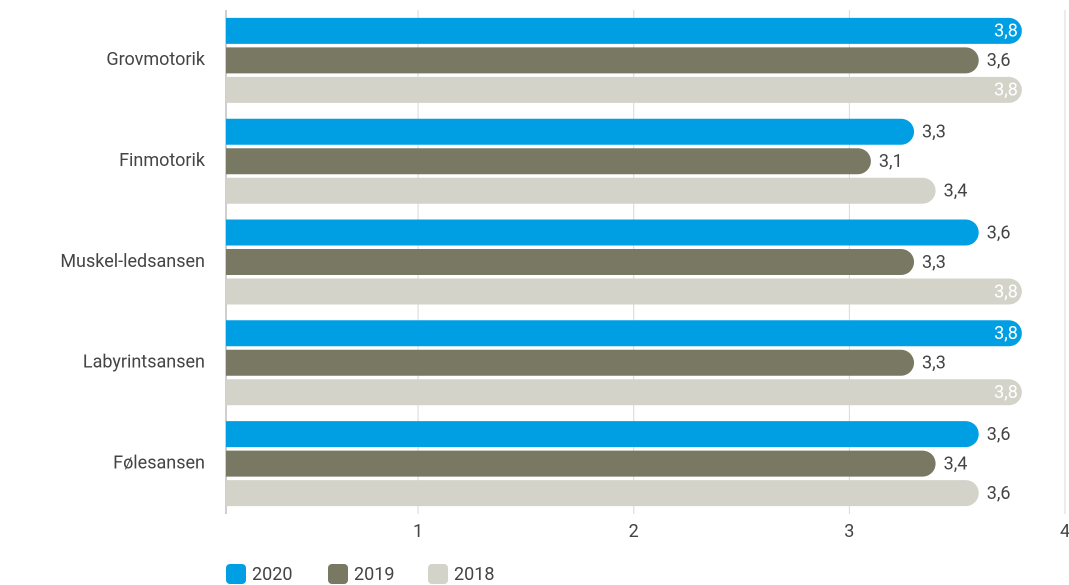 The image size is (1069, 585). What do you see at coordinates (159, 462) in the screenshot?
I see `y-tick-label: Følesansen` at bounding box center [159, 462].